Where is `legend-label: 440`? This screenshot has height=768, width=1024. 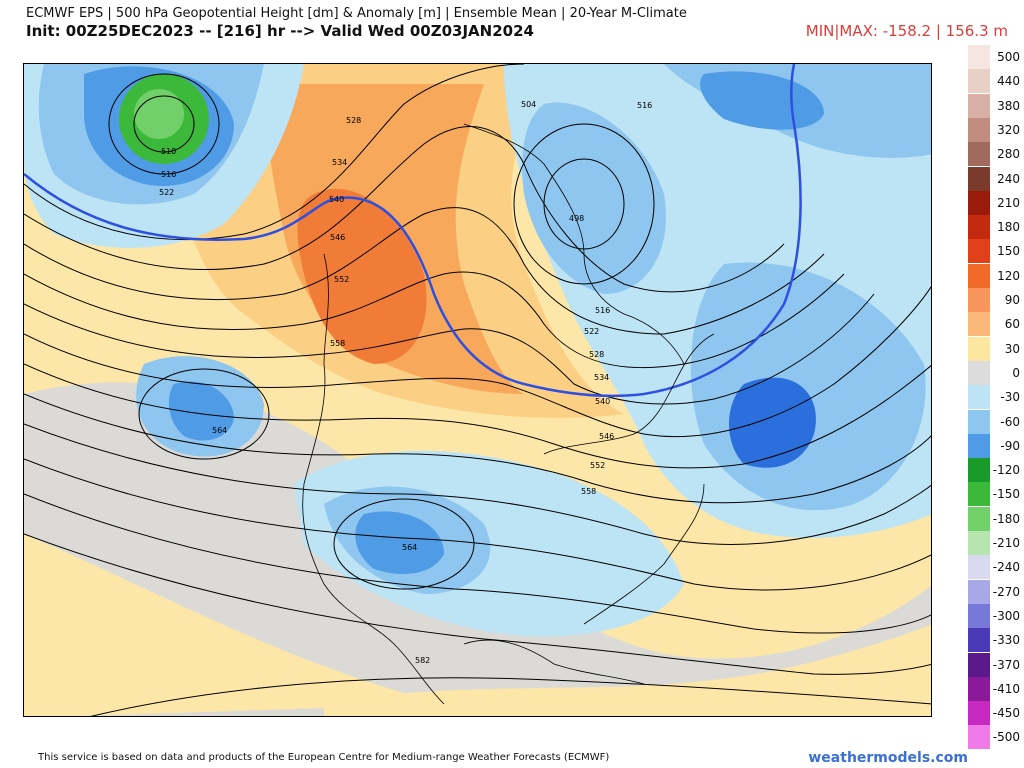 legend-label: 440 is located at coordinates (1008, 81).